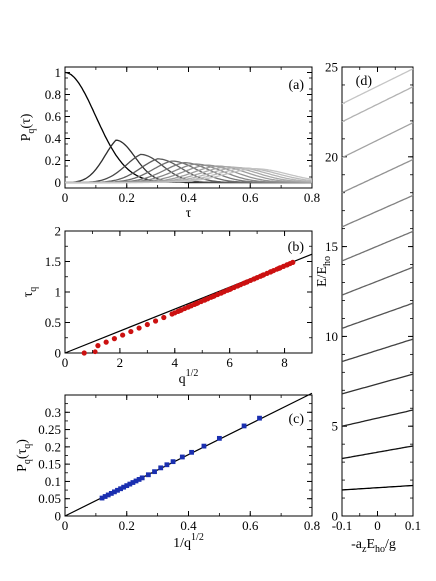 The width and height of the screenshot is (436, 581). I want to click on y-tick-label: 0.25, so click(49, 429).